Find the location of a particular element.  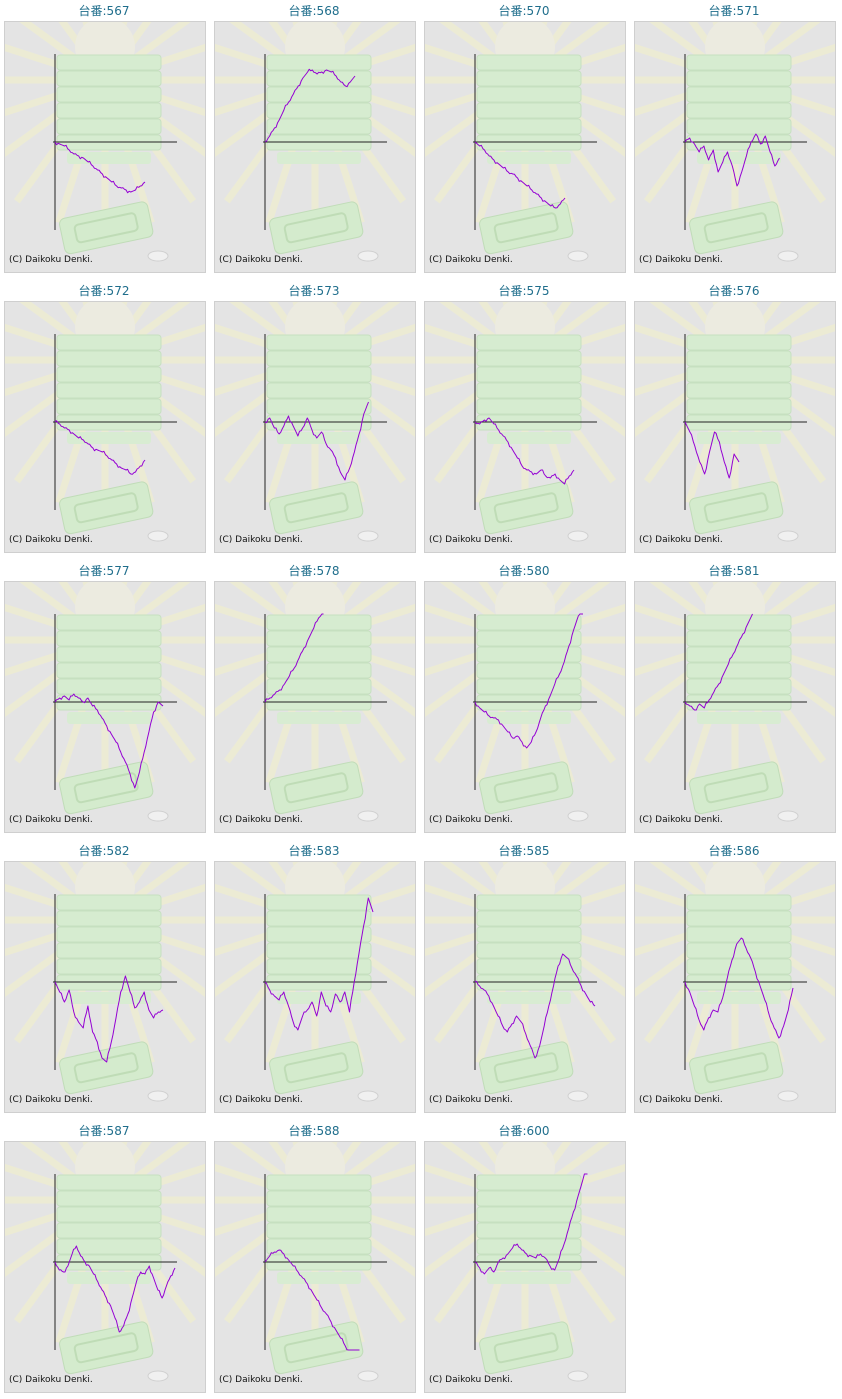

machine-card: 台番:583 (C) Daikoku Denki. is located at coordinates (314, 977).